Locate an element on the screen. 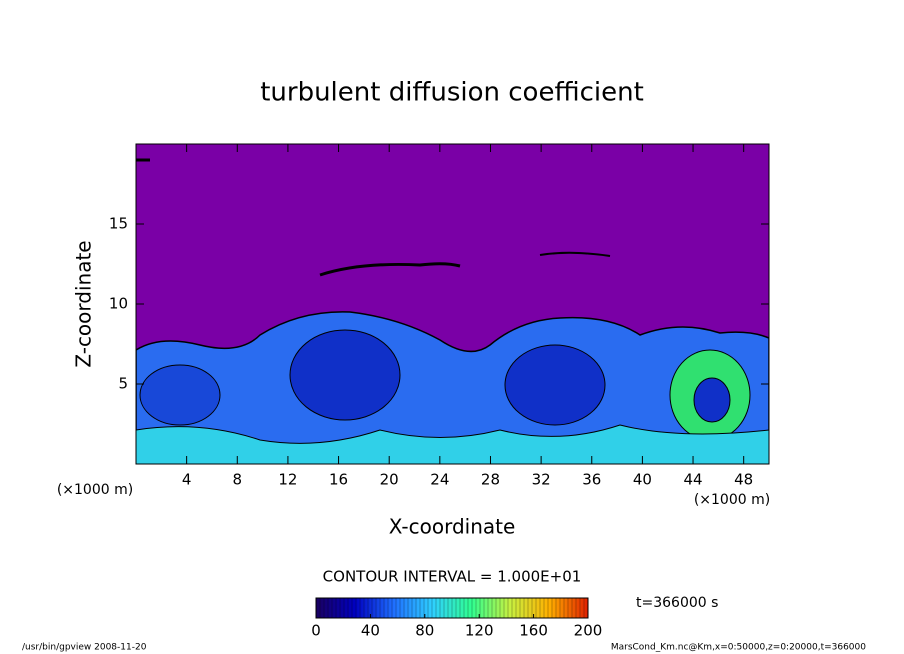 The image size is (904, 654). surface-layer is located at coordinates (452, 444).